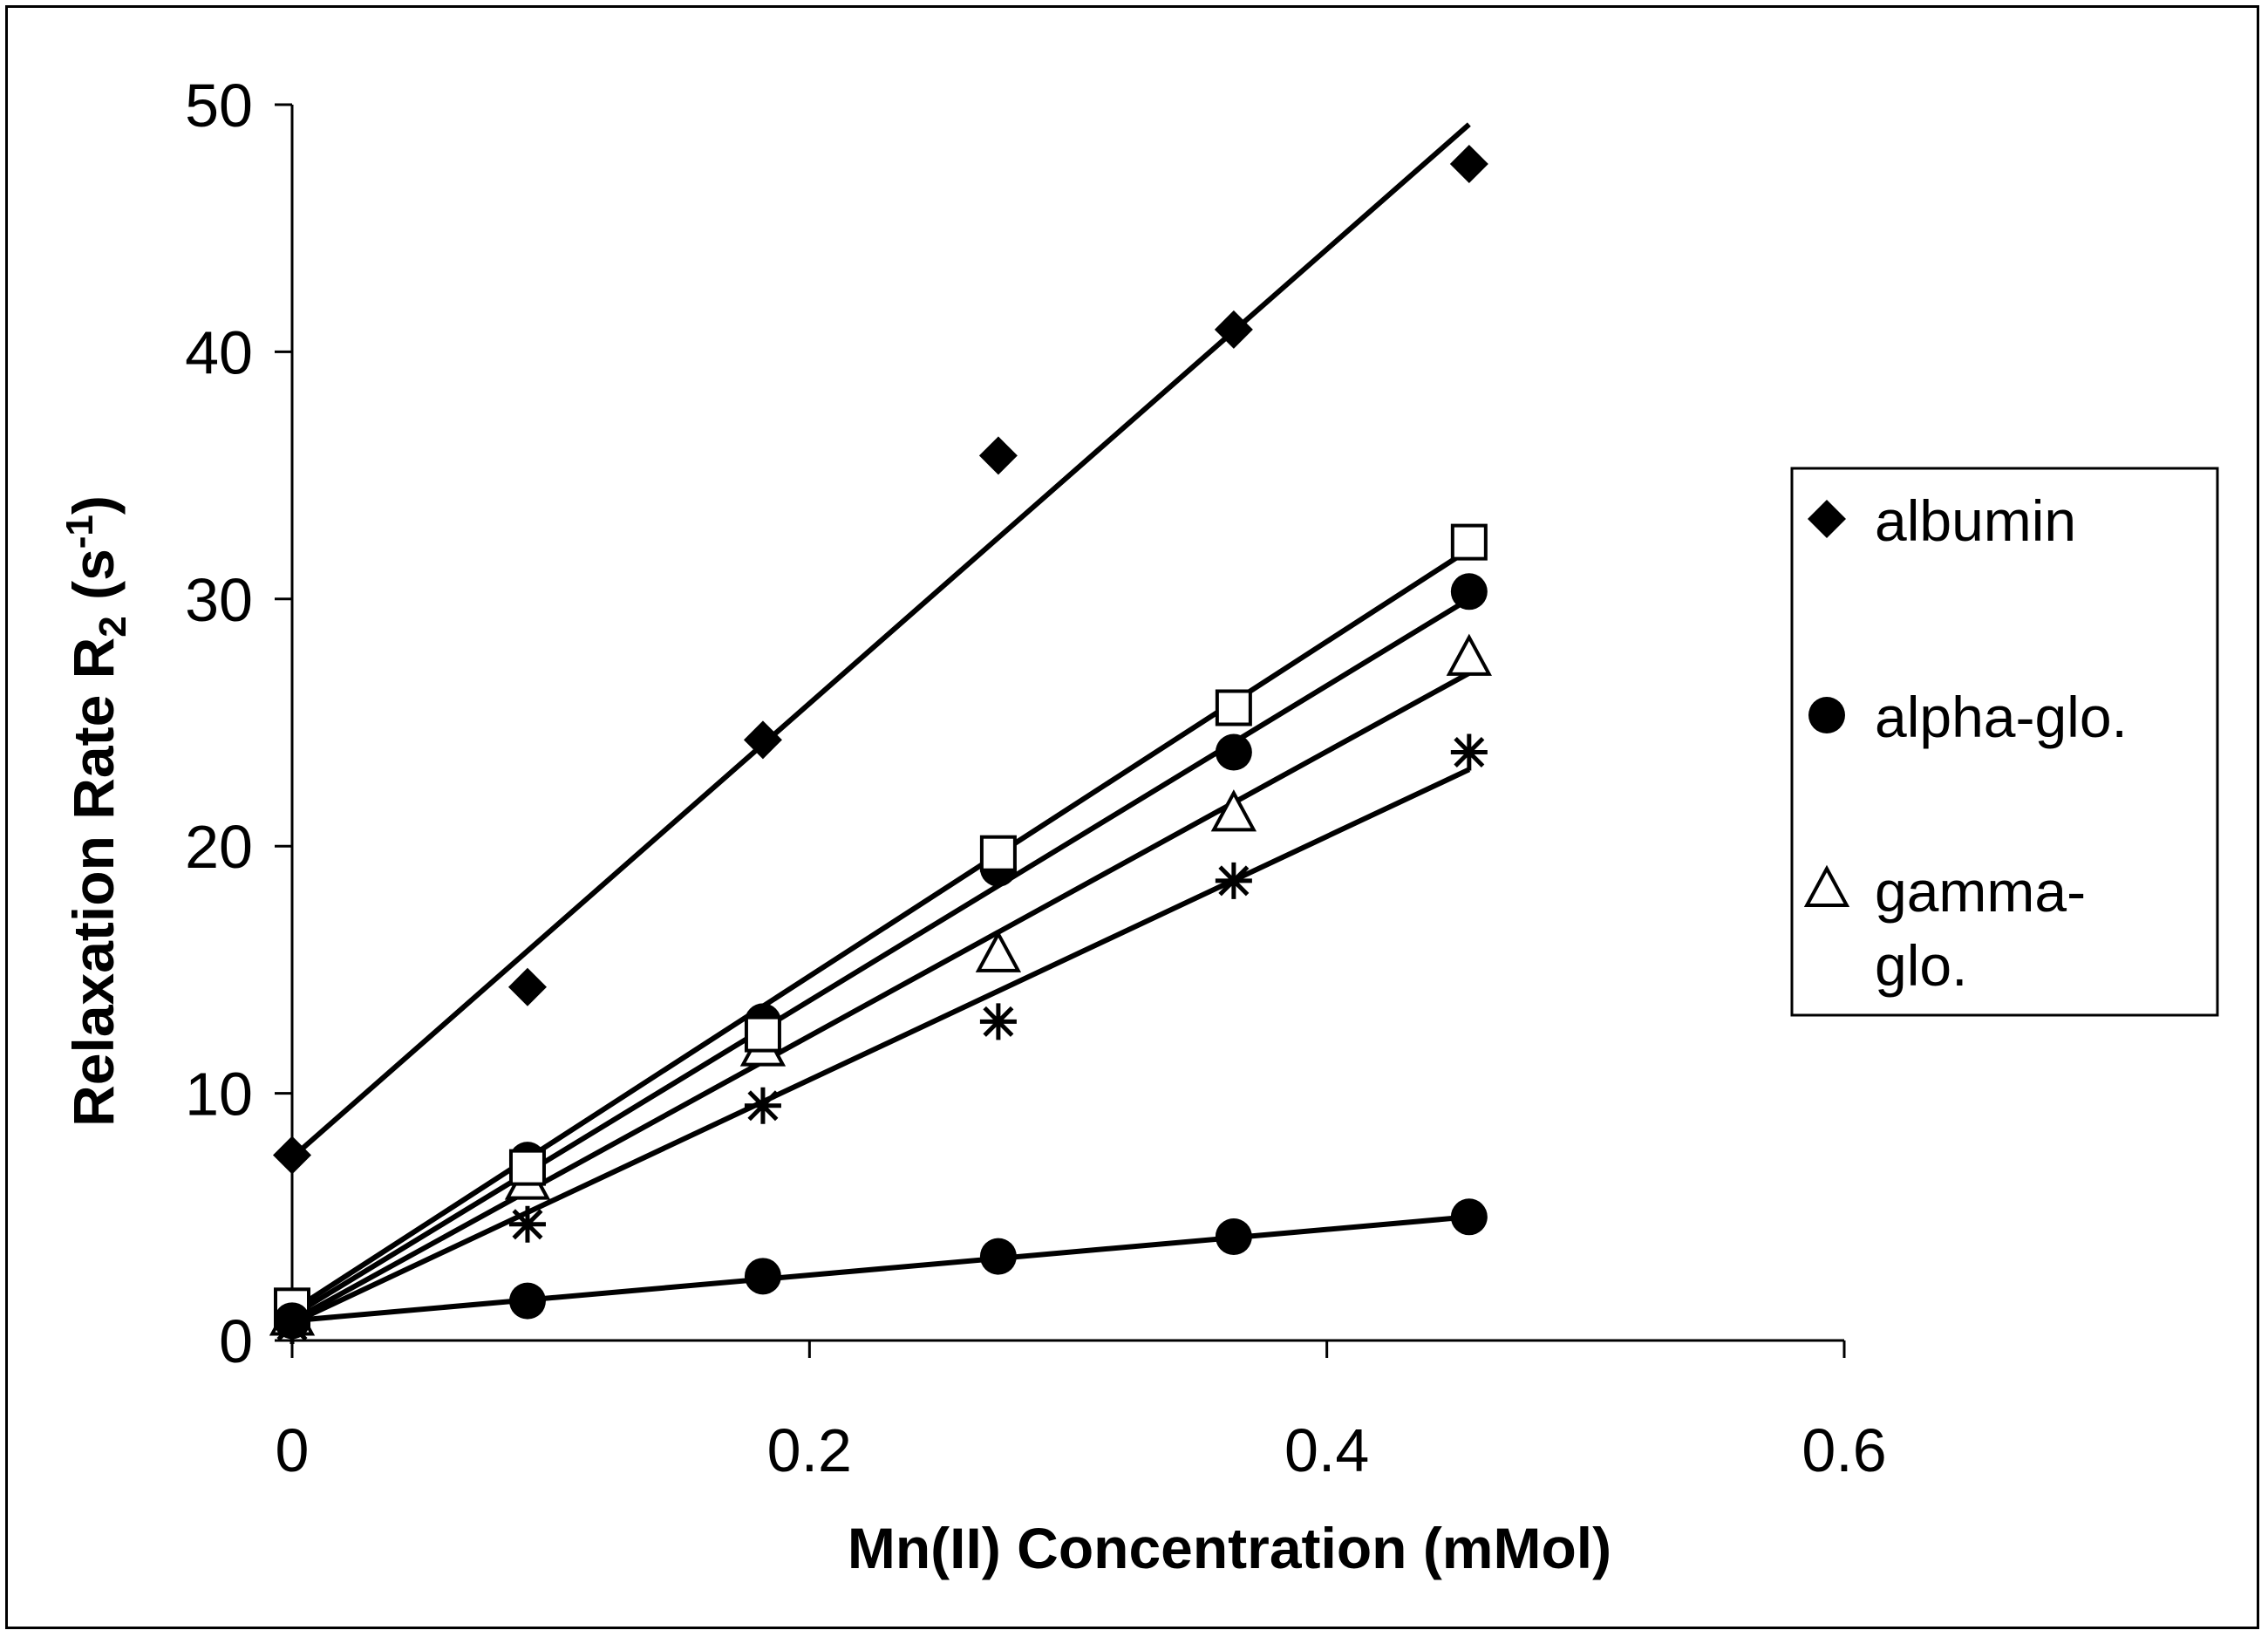 Image resolution: width=2268 pixels, height=1637 pixels. Describe the element at coordinates (93, 505) in the screenshot. I see `y-axis-title-close: )` at that location.